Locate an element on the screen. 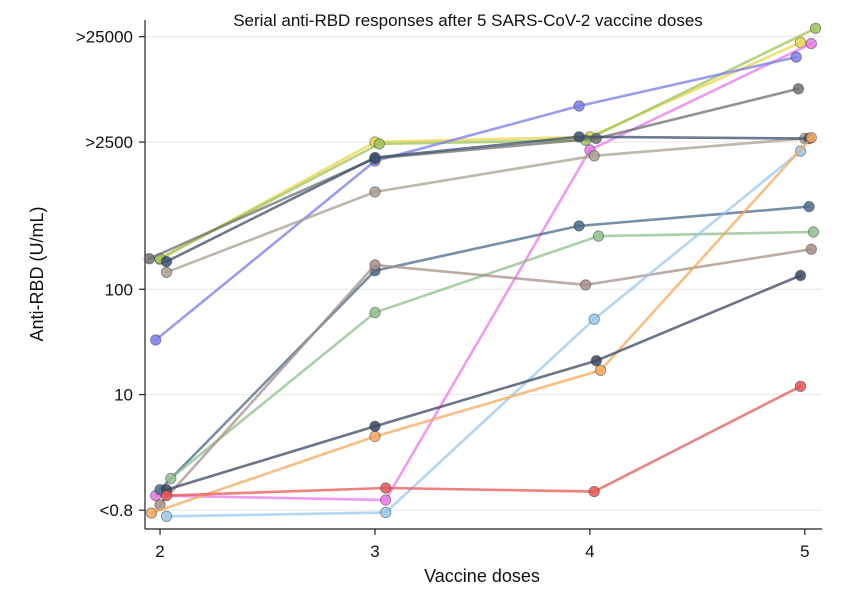 This screenshot has width=842, height=613. series-line is located at coordinates (483, 440).